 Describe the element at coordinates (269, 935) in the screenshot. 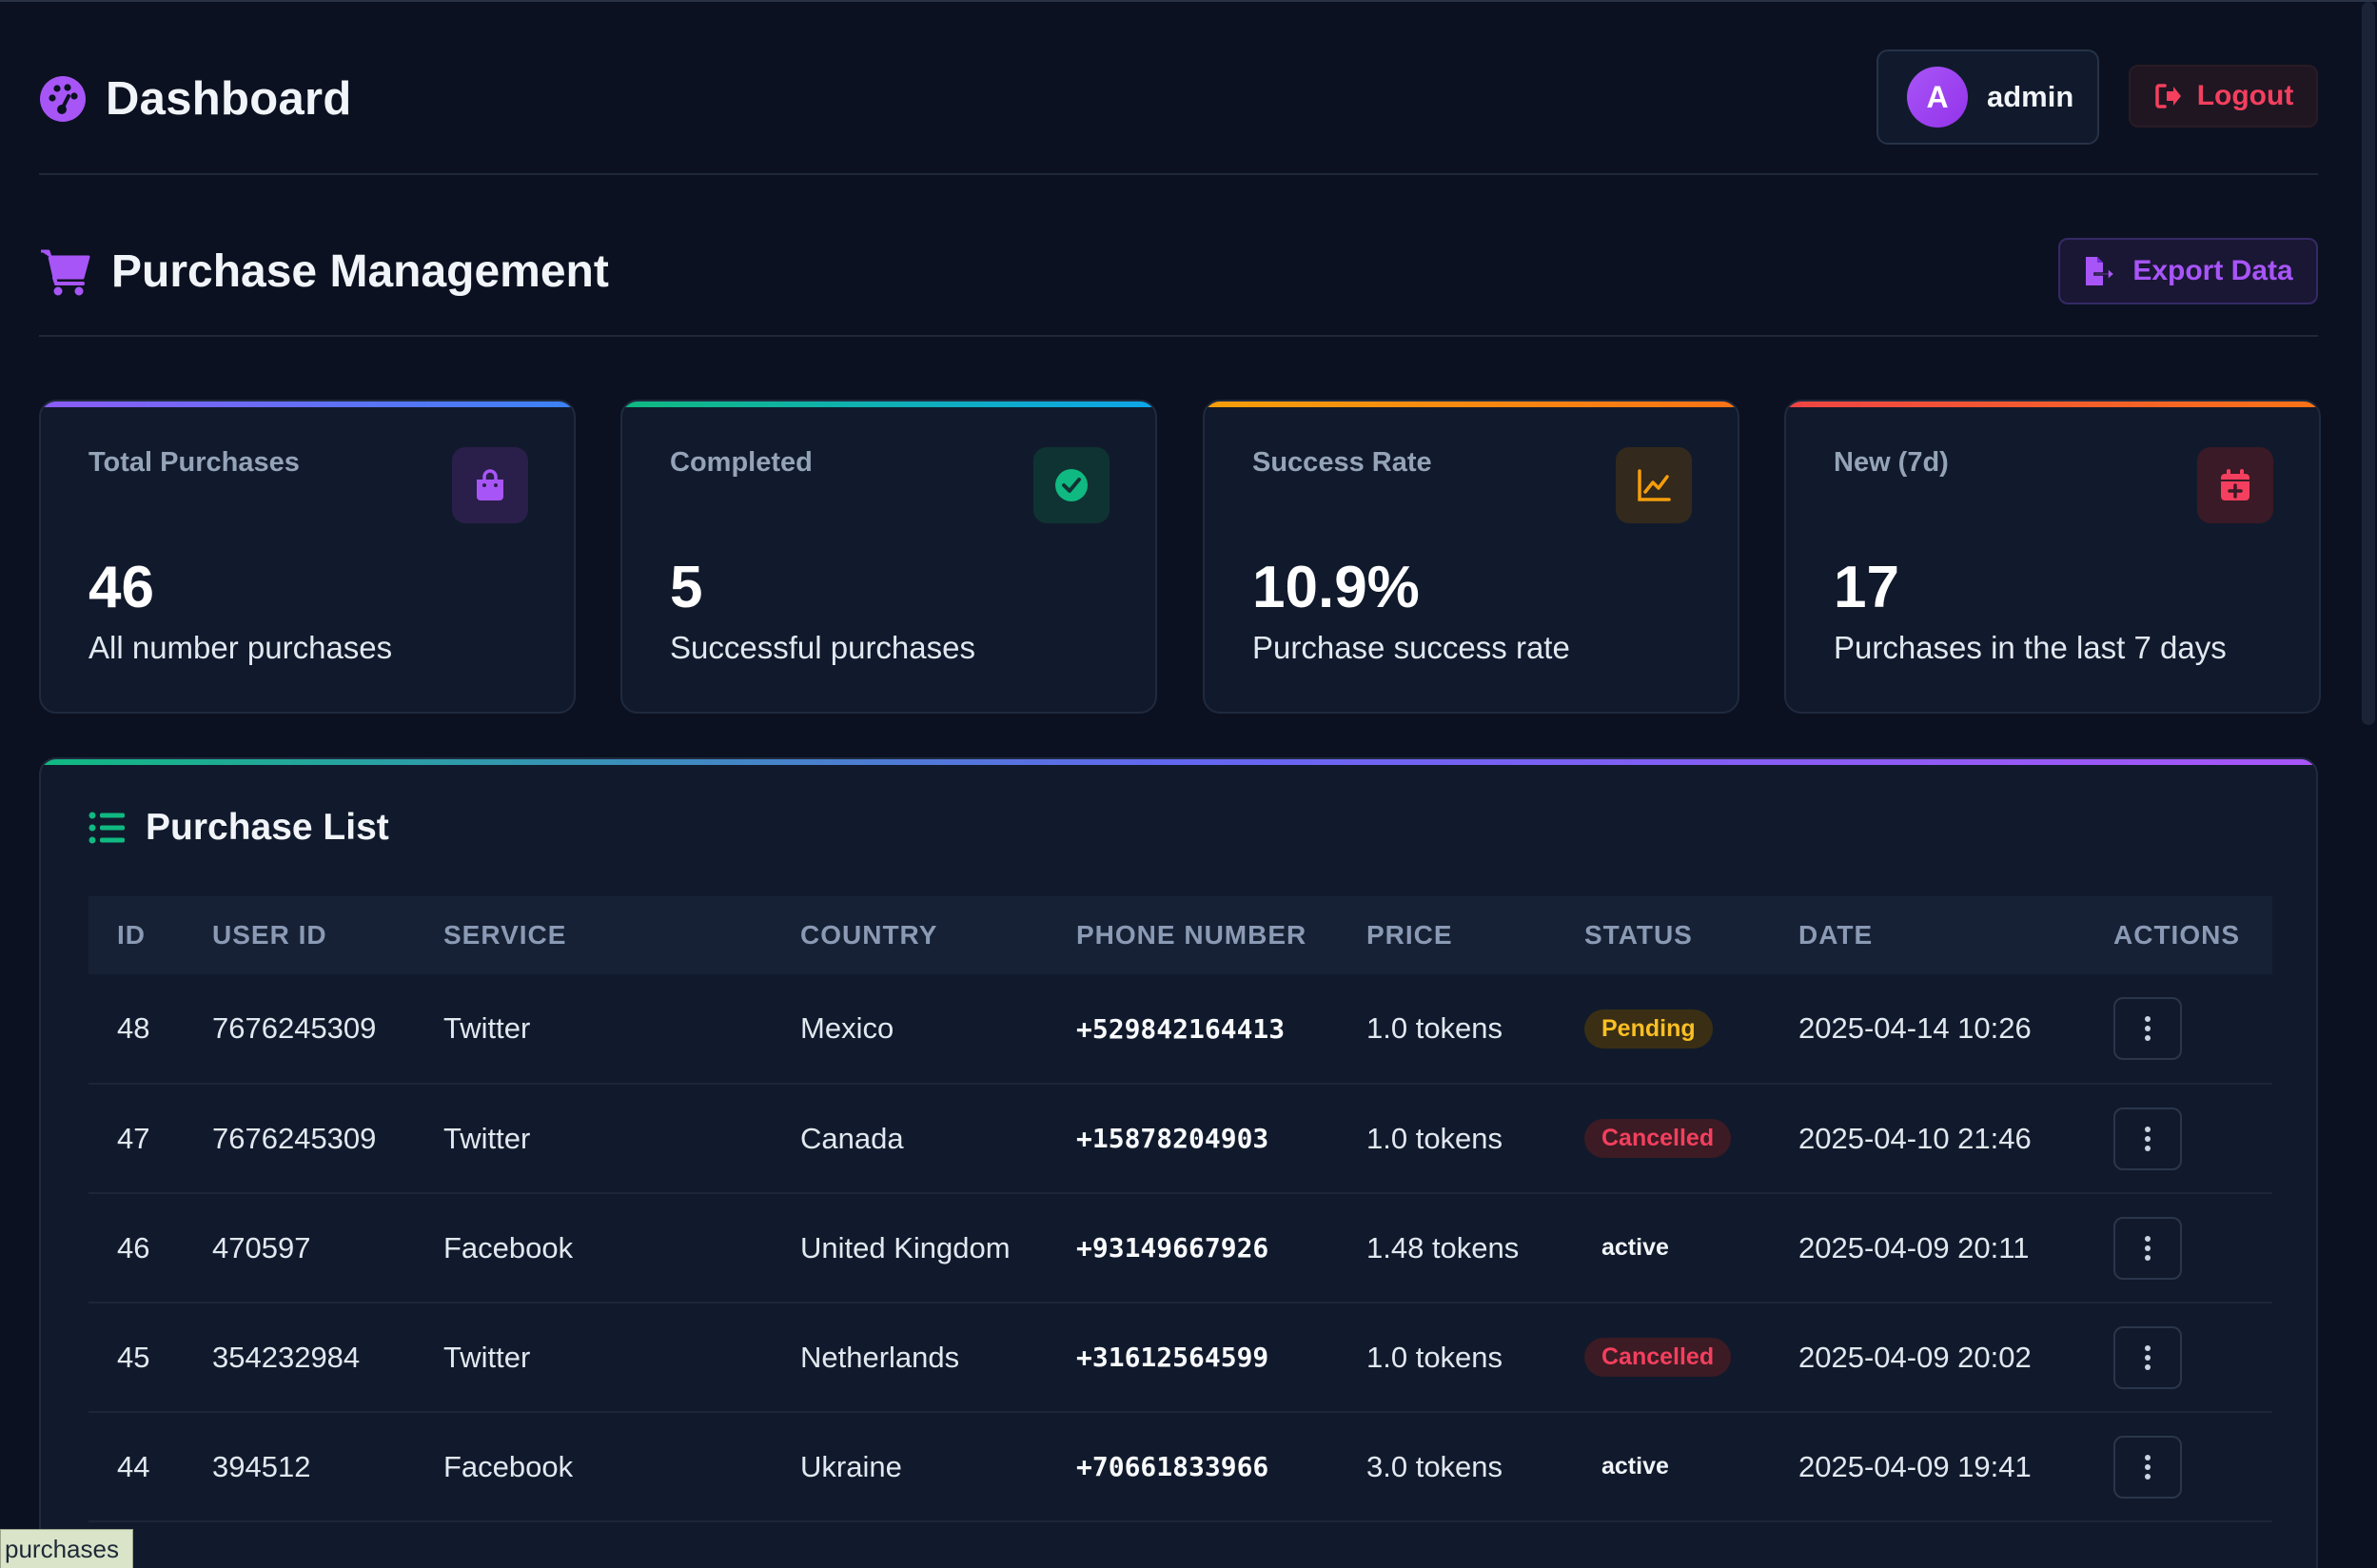

I see `column-header-user-id: USER ID` at that location.